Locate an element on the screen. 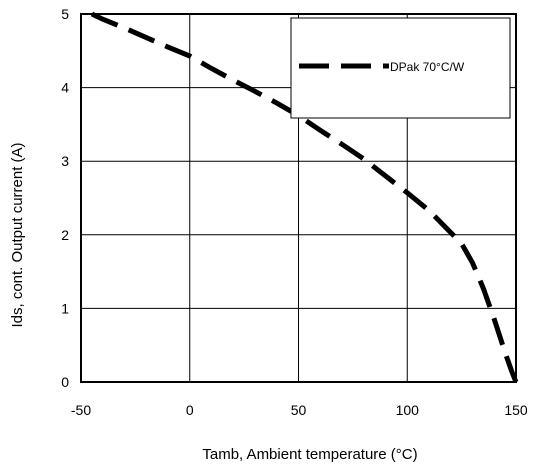 Image resolution: width=533 pixels, height=472 pixels. y-tick-labels: 0 1 2 3 4 5 is located at coordinates (65, 198).